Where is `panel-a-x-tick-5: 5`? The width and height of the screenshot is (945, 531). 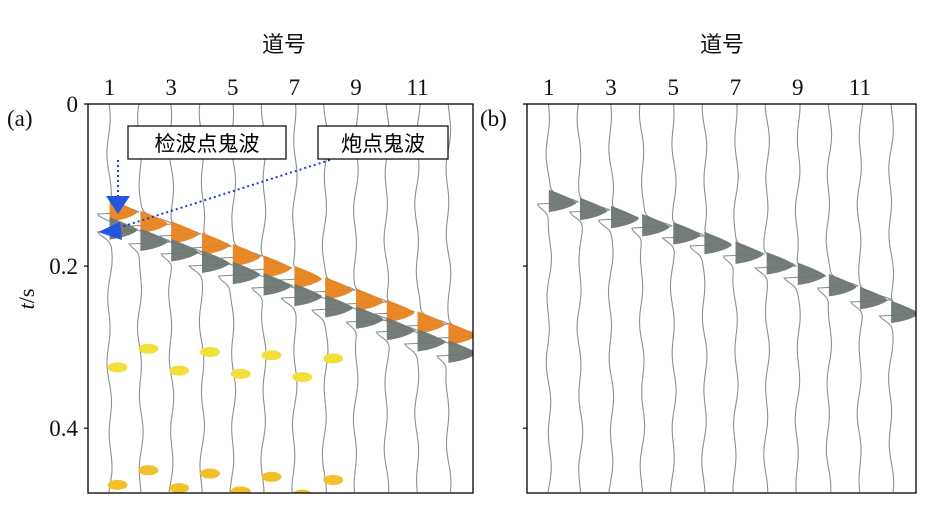 panel-a-x-tick-5: 5 is located at coordinates (233, 87).